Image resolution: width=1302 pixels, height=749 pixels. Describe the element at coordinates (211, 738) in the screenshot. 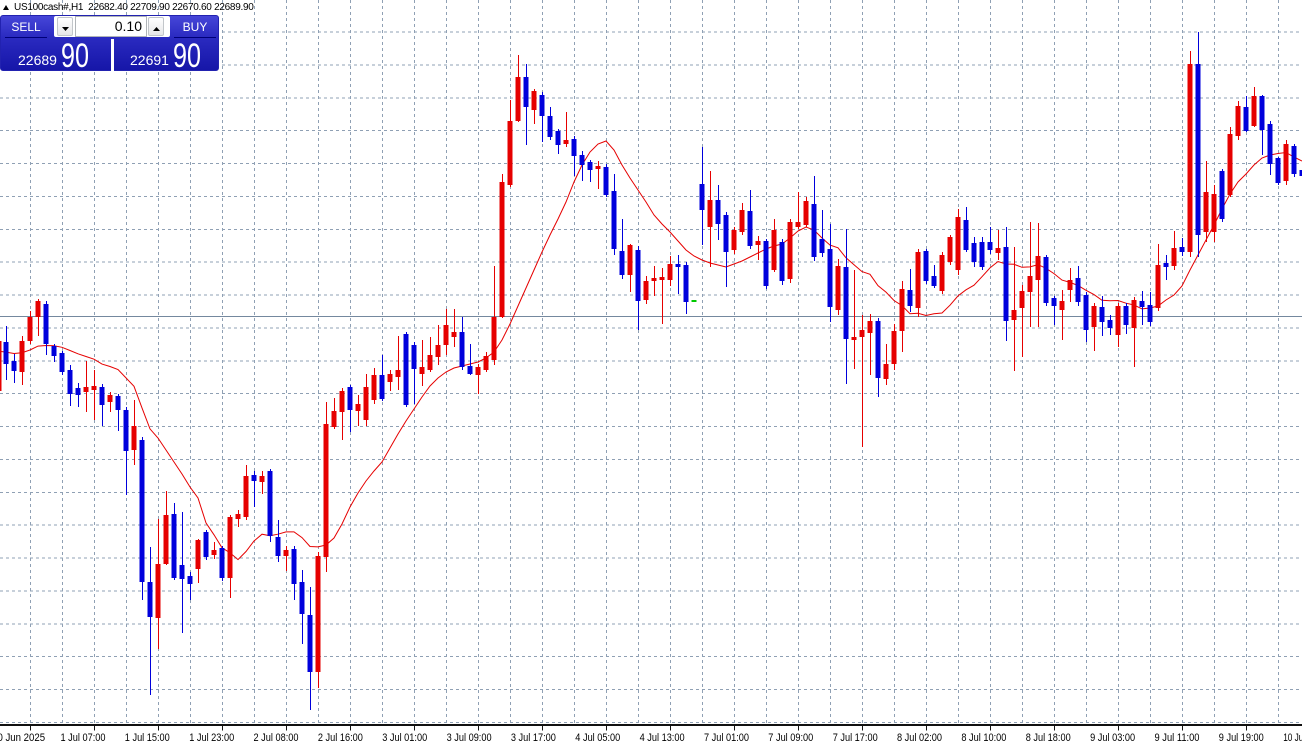

I see `svg-text: 1 Jul 23:00` at that location.